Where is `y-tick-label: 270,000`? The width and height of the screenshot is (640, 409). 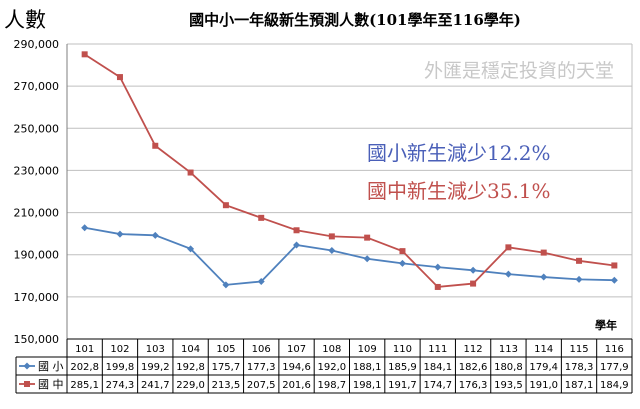
y-tick-label: 270,000 is located at coordinates (37, 86).